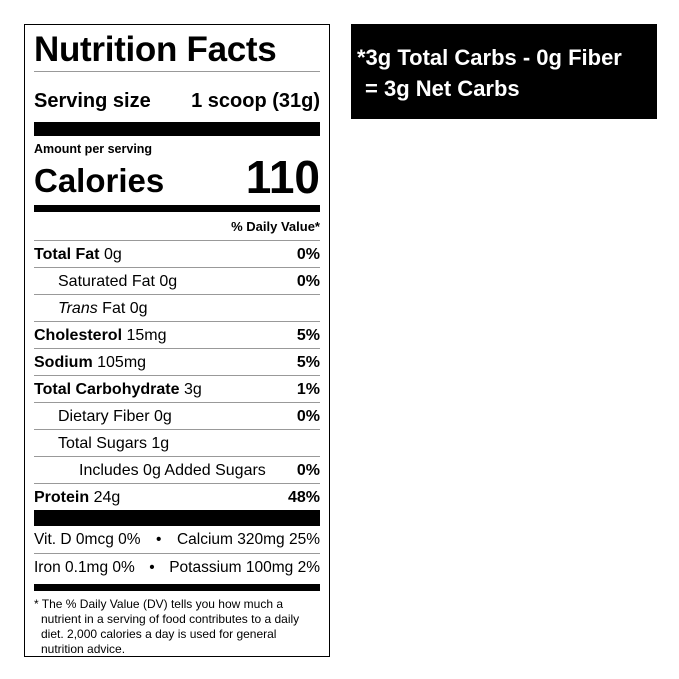  What do you see at coordinates (87, 539) in the screenshot?
I see `mineral-left: Vit. D 0mcg 0%` at bounding box center [87, 539].